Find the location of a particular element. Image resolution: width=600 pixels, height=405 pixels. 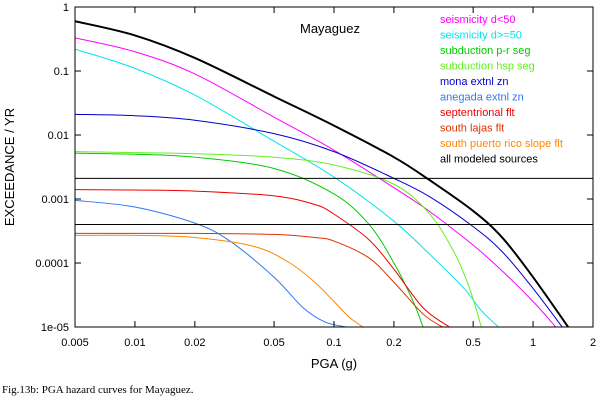

x-tick-label: 0.2 is located at coordinates (393, 343).